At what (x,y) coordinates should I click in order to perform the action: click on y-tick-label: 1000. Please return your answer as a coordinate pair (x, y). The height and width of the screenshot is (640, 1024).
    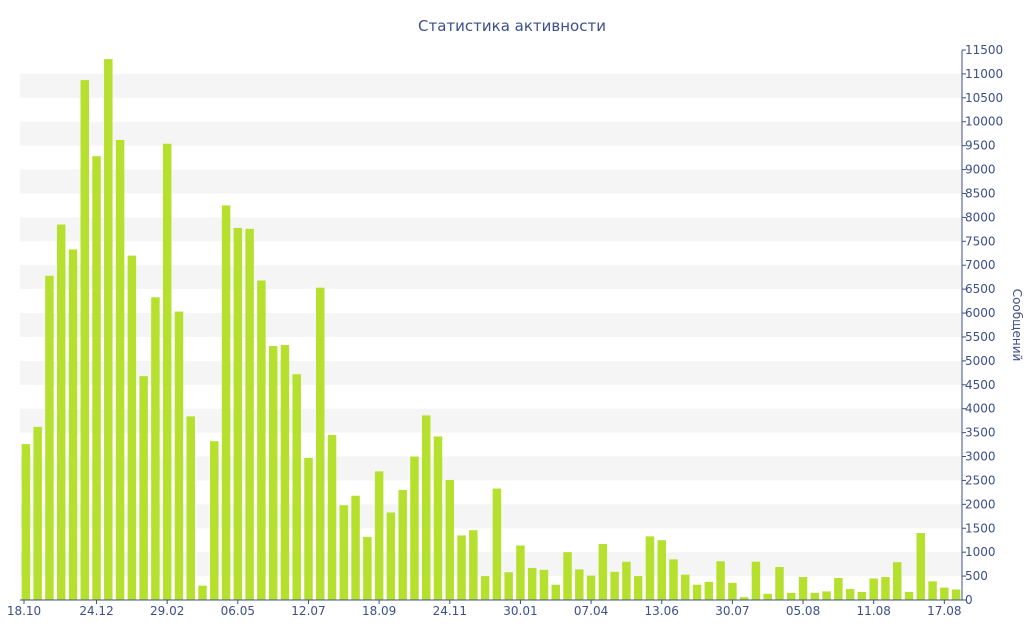
    Looking at the image, I should click on (980, 552).